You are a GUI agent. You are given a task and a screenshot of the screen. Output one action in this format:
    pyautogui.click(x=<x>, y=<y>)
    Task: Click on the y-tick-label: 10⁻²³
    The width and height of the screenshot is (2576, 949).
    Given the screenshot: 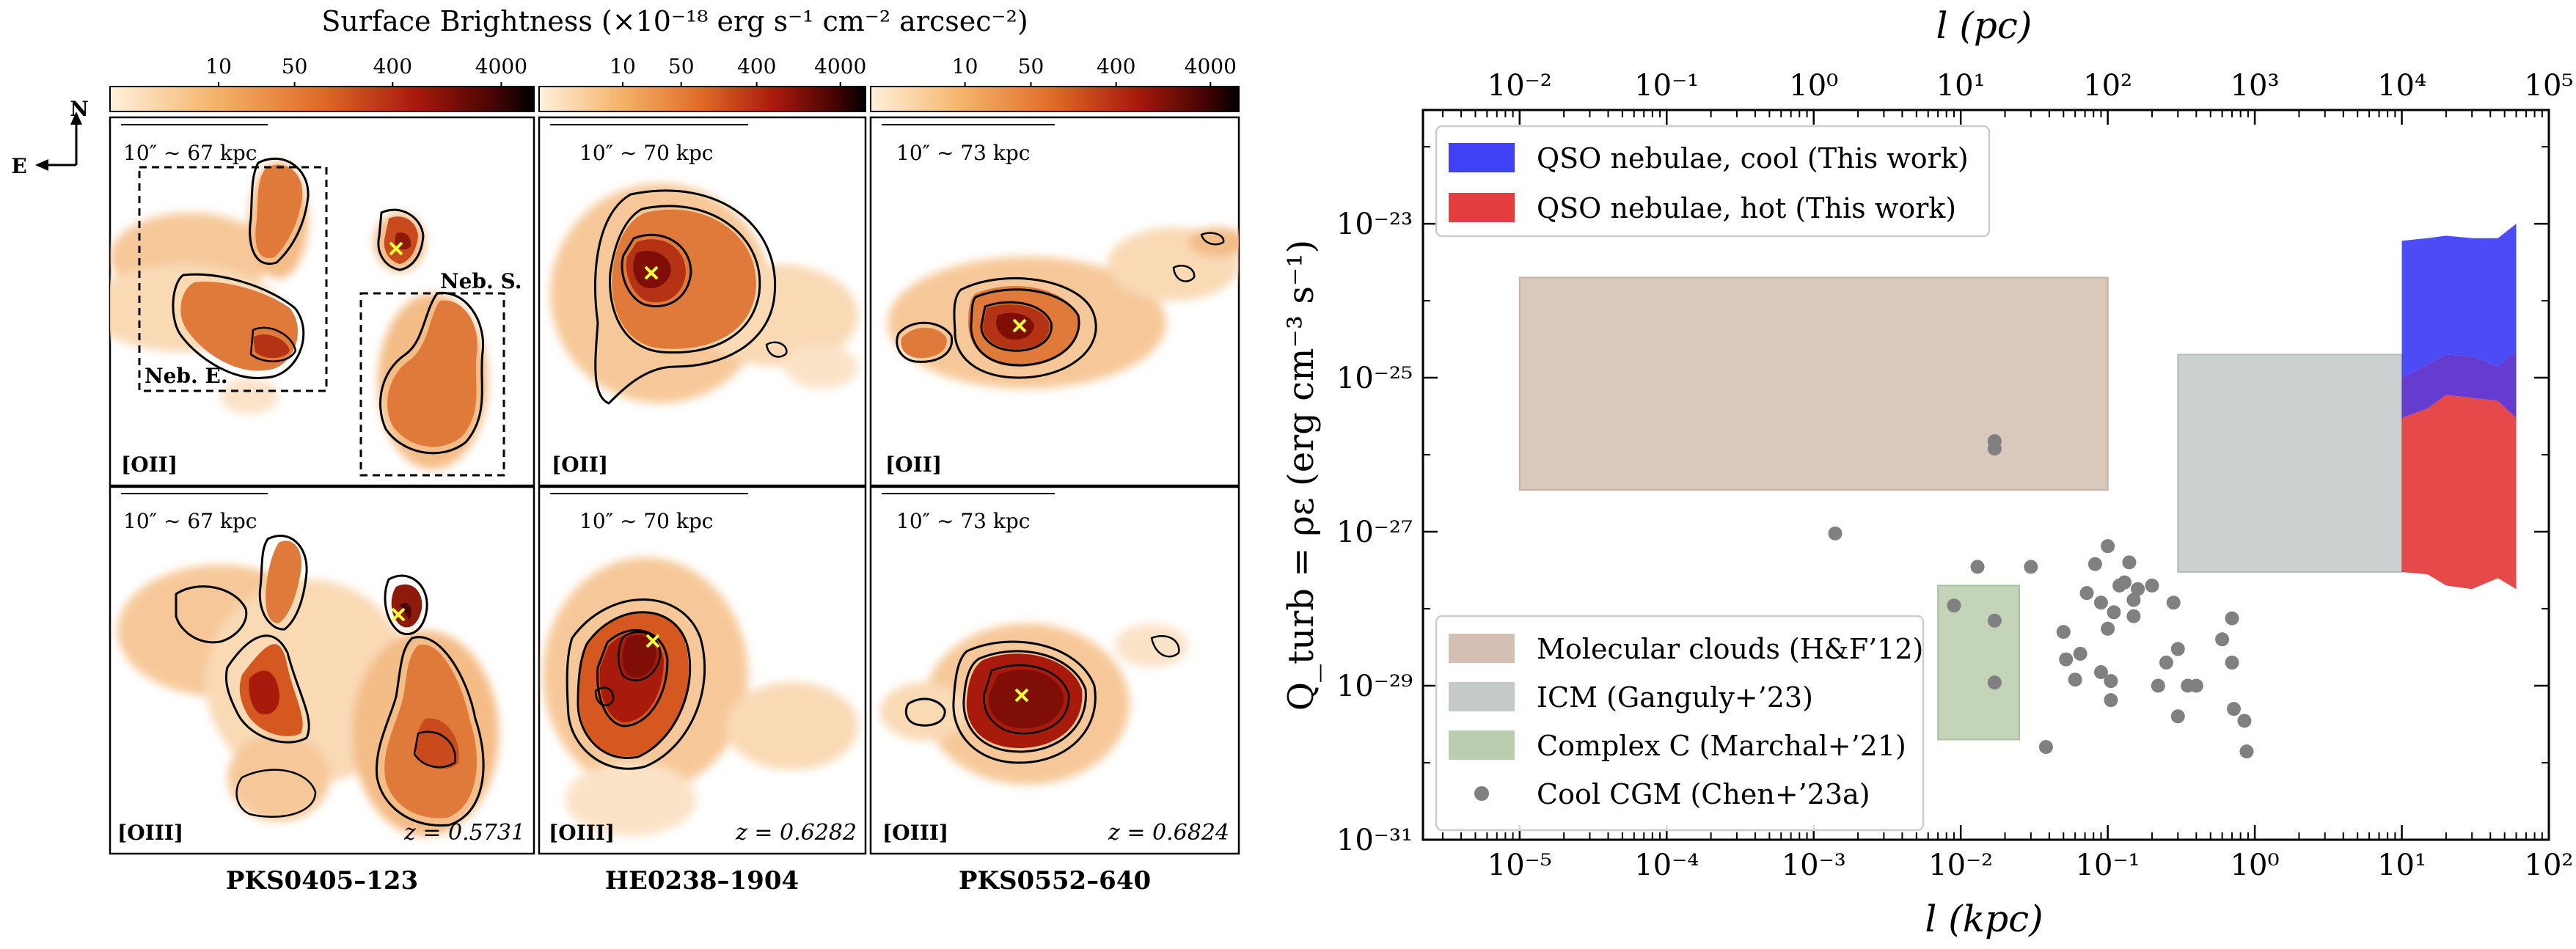 What is the action you would take?
    pyautogui.click(x=1374, y=224)
    